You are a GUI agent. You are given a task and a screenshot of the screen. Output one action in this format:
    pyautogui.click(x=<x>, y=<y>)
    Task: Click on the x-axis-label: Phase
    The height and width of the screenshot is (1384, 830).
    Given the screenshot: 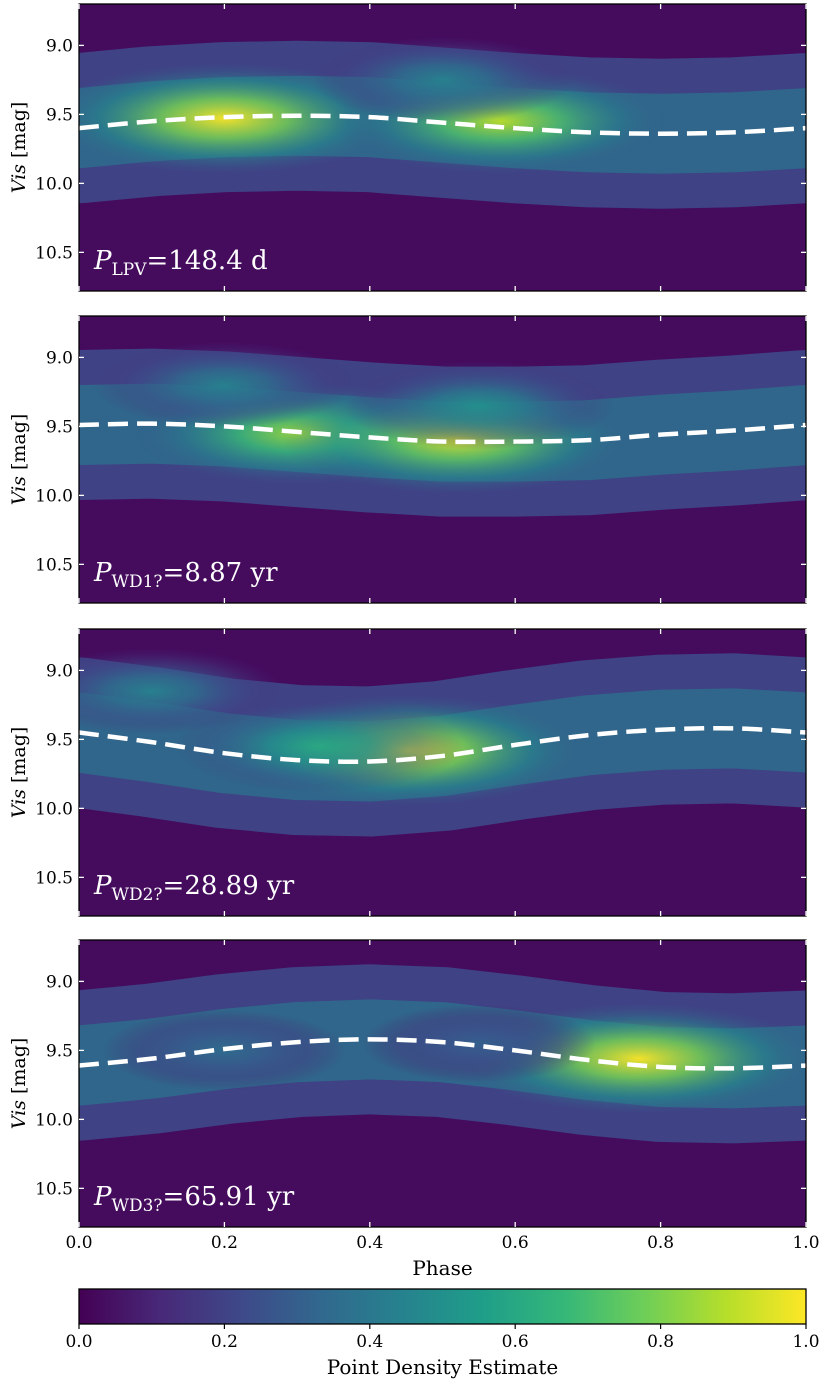 What is the action you would take?
    pyautogui.click(x=442, y=1268)
    